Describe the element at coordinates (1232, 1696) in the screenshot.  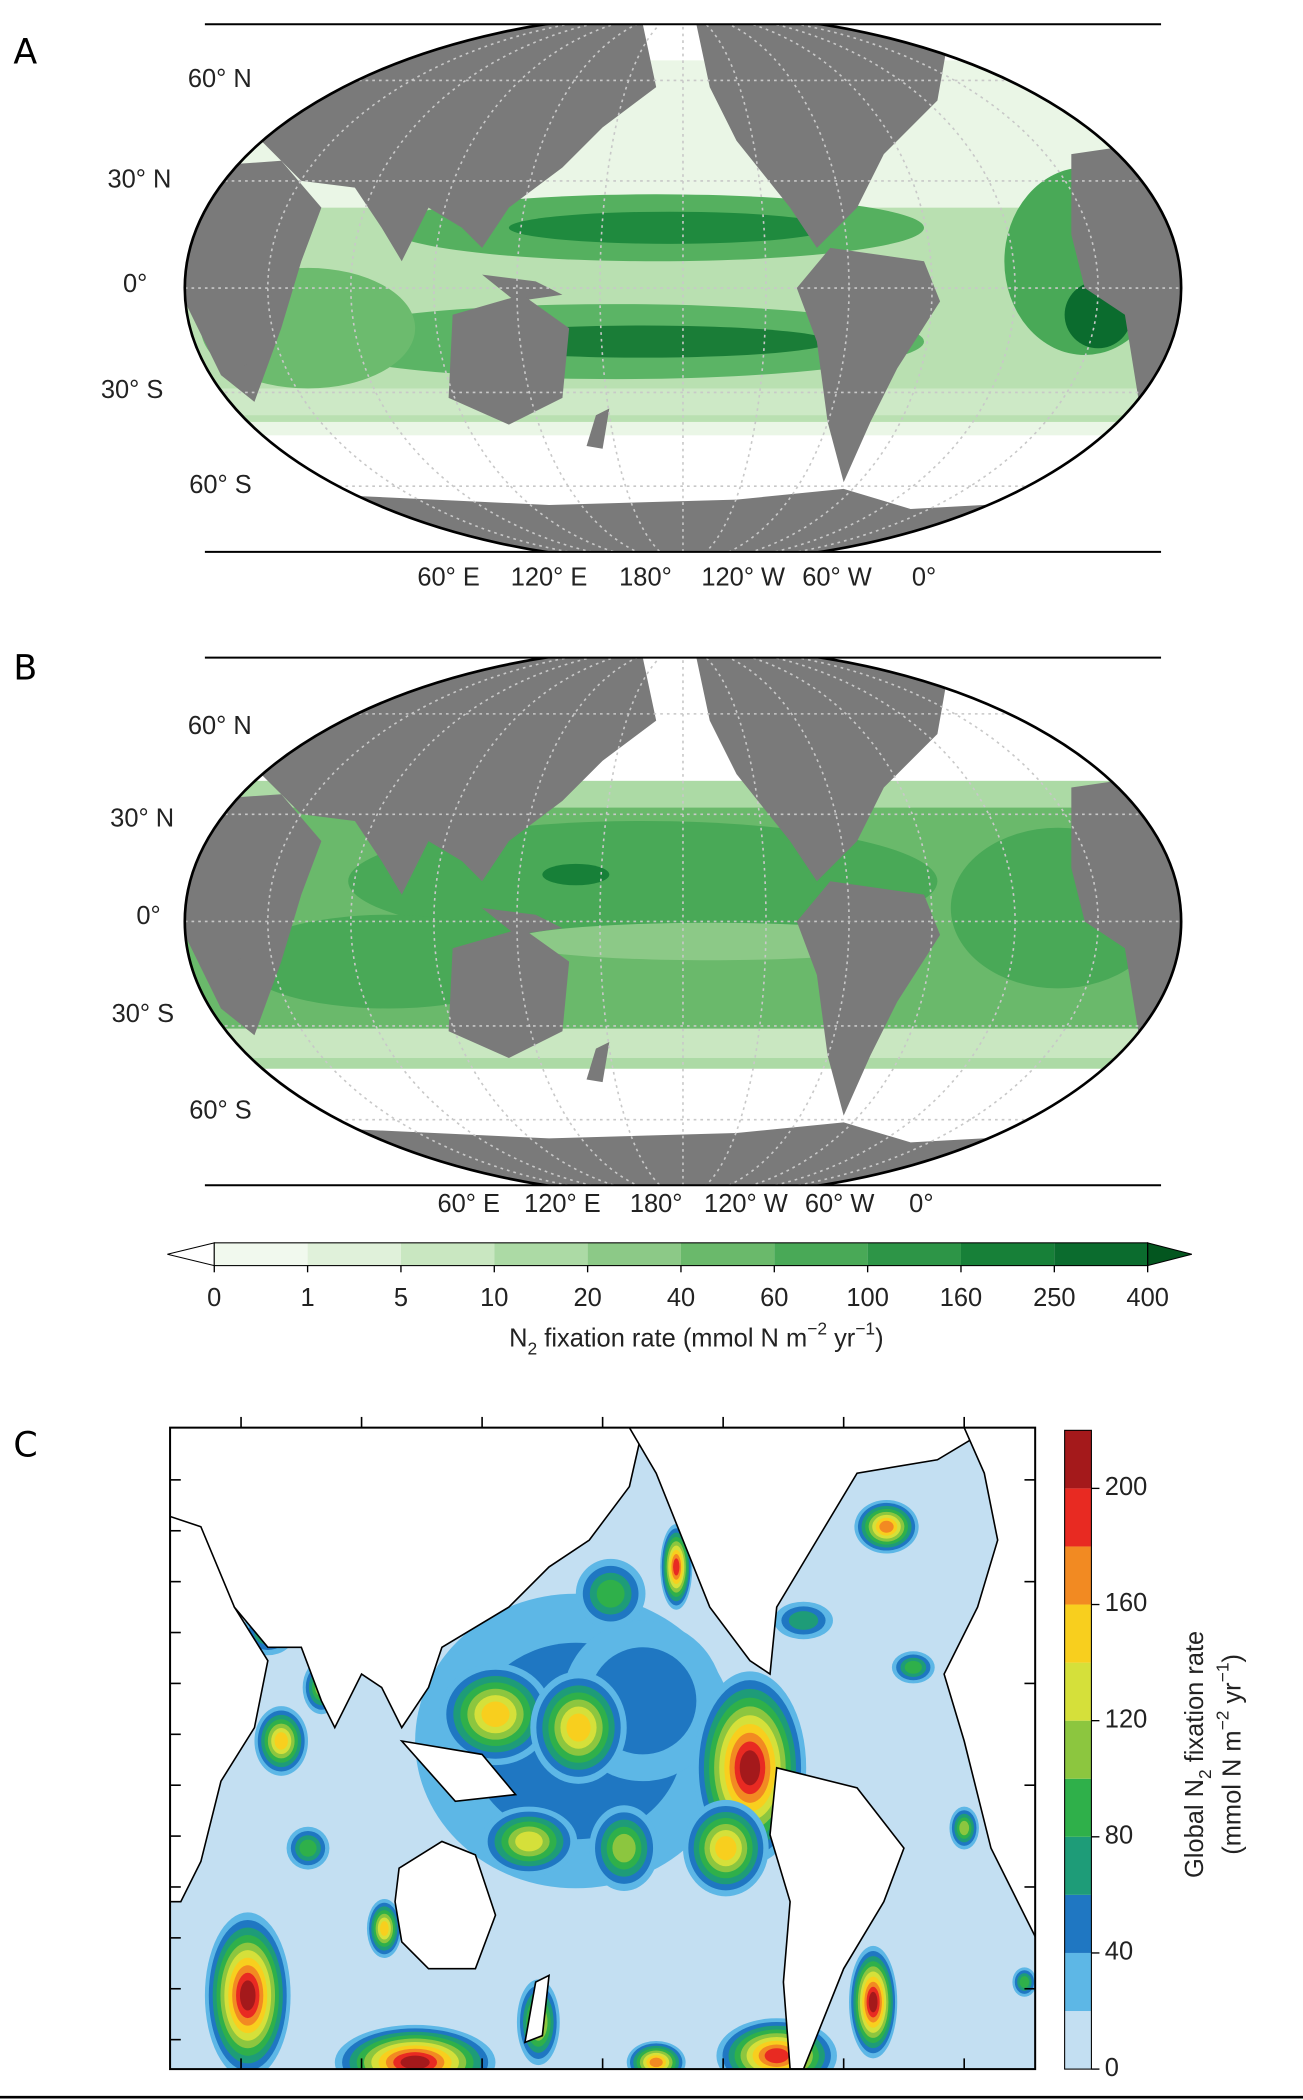
I see `title-part: yr` at that location.